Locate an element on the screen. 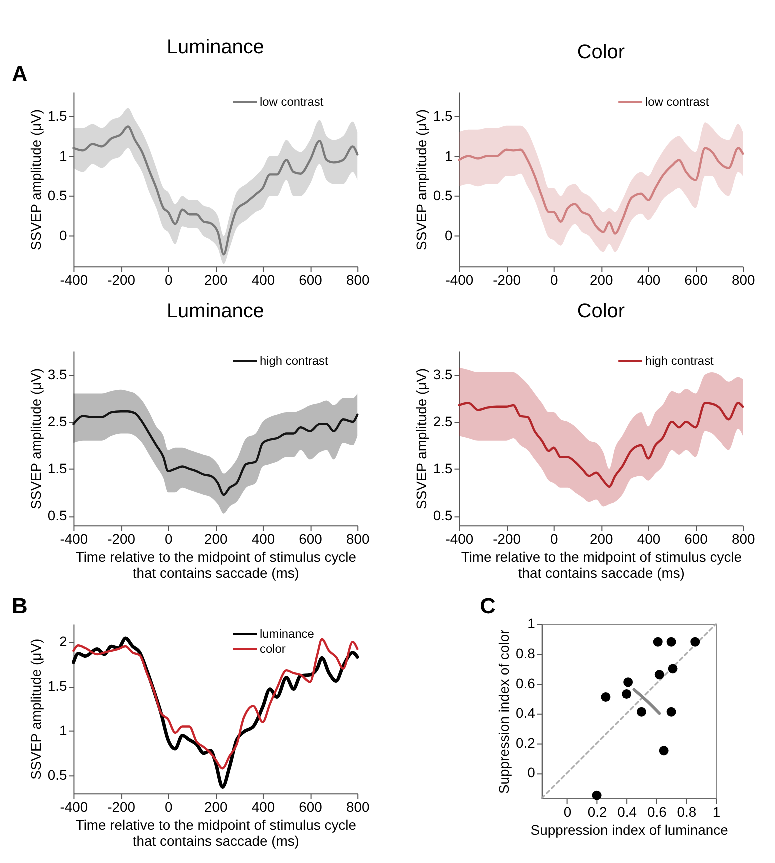 The height and width of the screenshot is (863, 775). y-tick-label: 2 is located at coordinates (63, 642).